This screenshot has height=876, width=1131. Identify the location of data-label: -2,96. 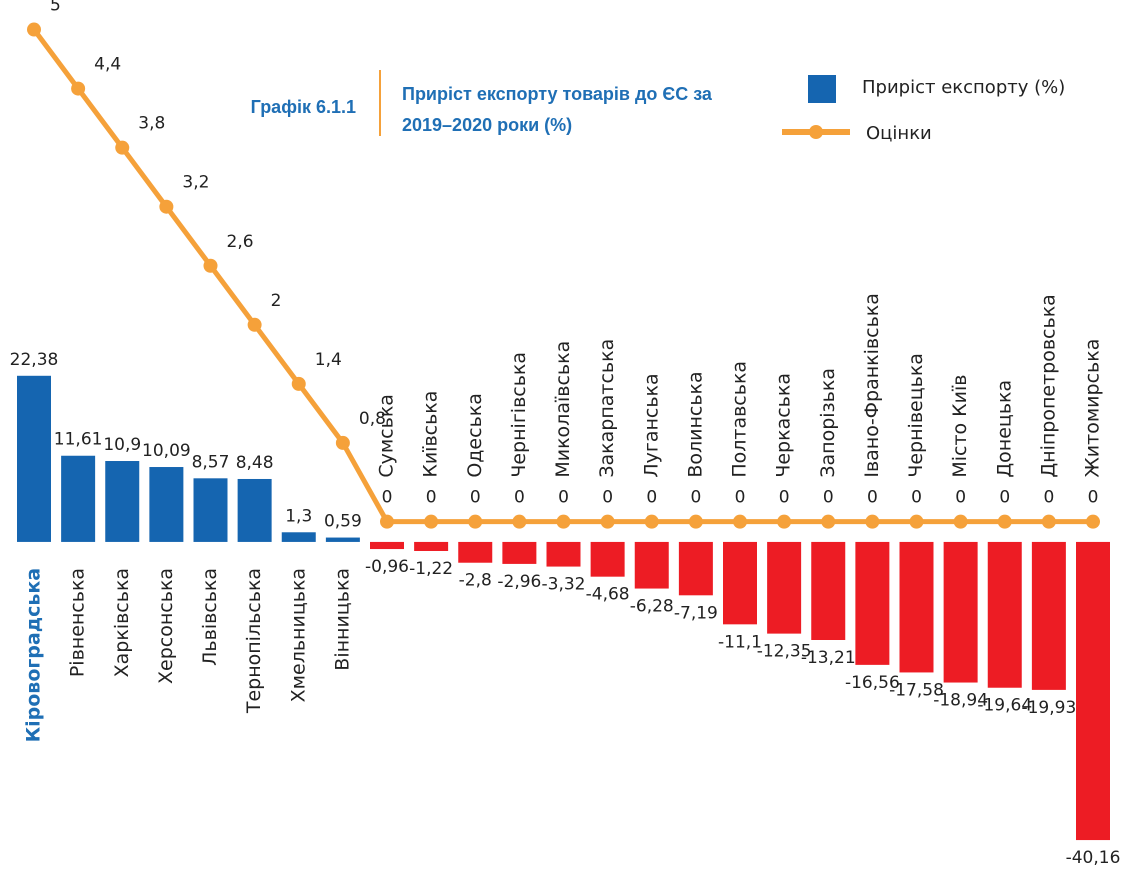
(519, 582).